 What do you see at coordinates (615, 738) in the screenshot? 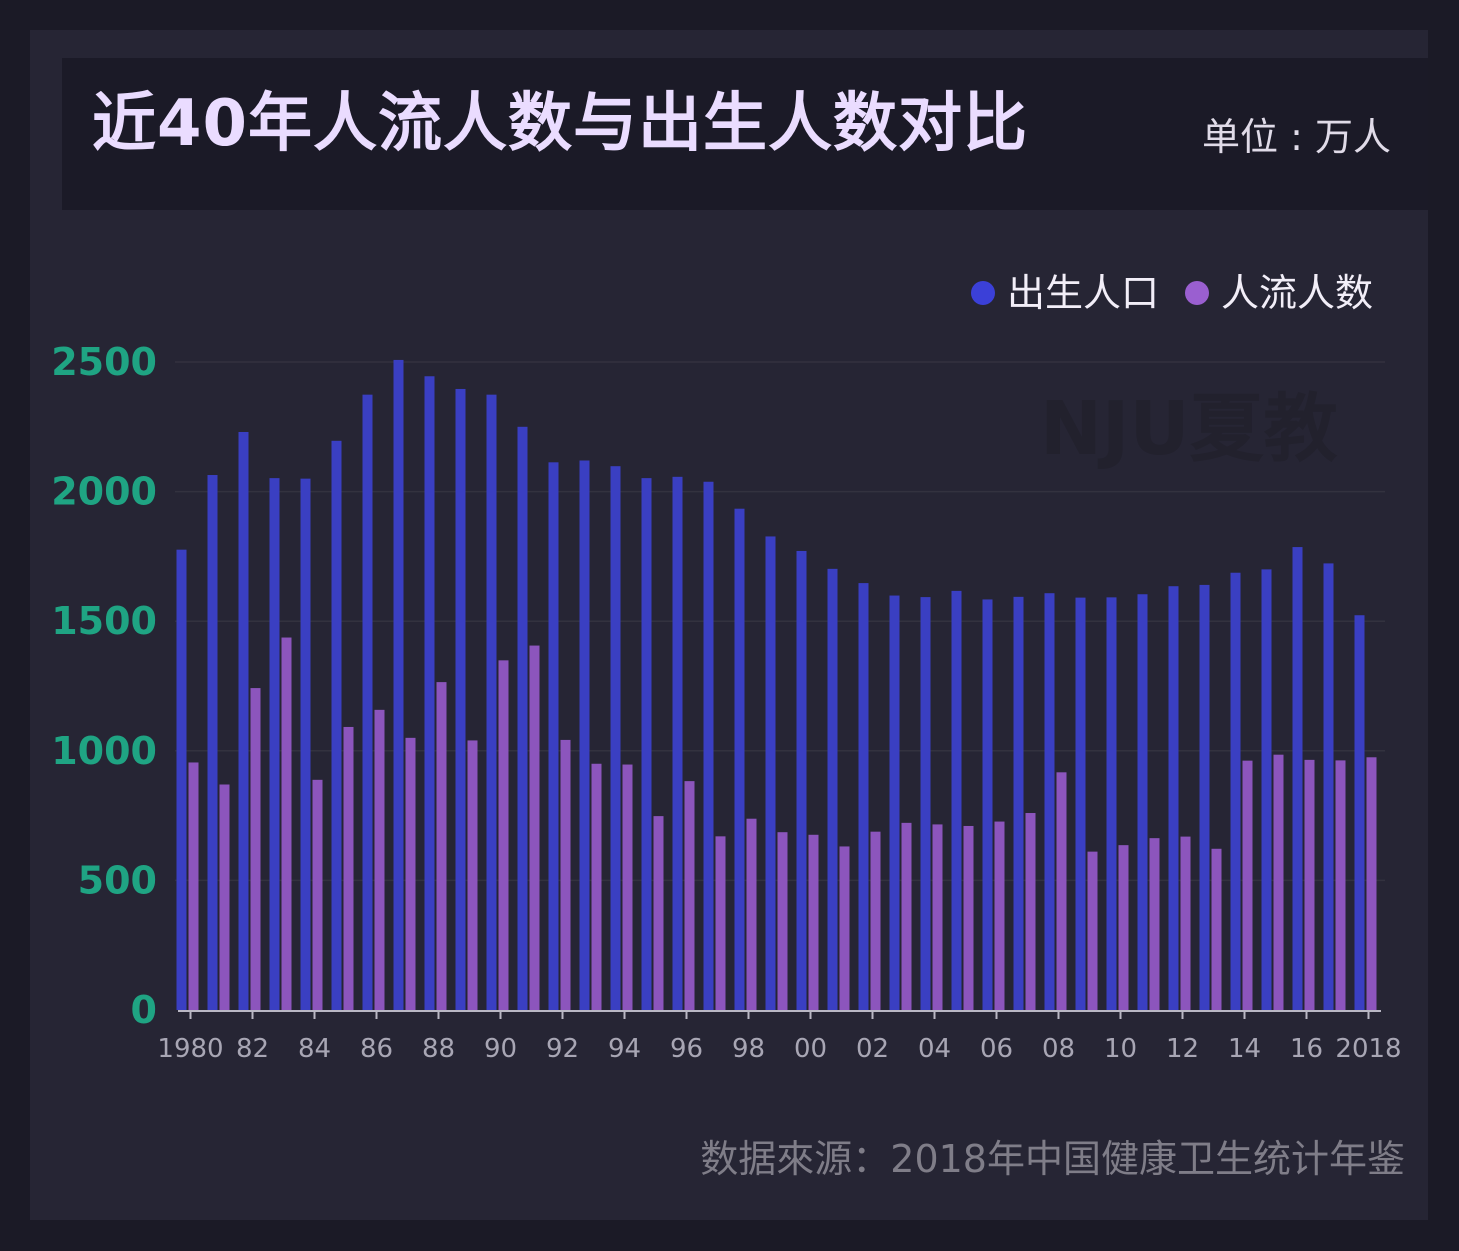
I see `bar-birth-1994` at bounding box center [615, 738].